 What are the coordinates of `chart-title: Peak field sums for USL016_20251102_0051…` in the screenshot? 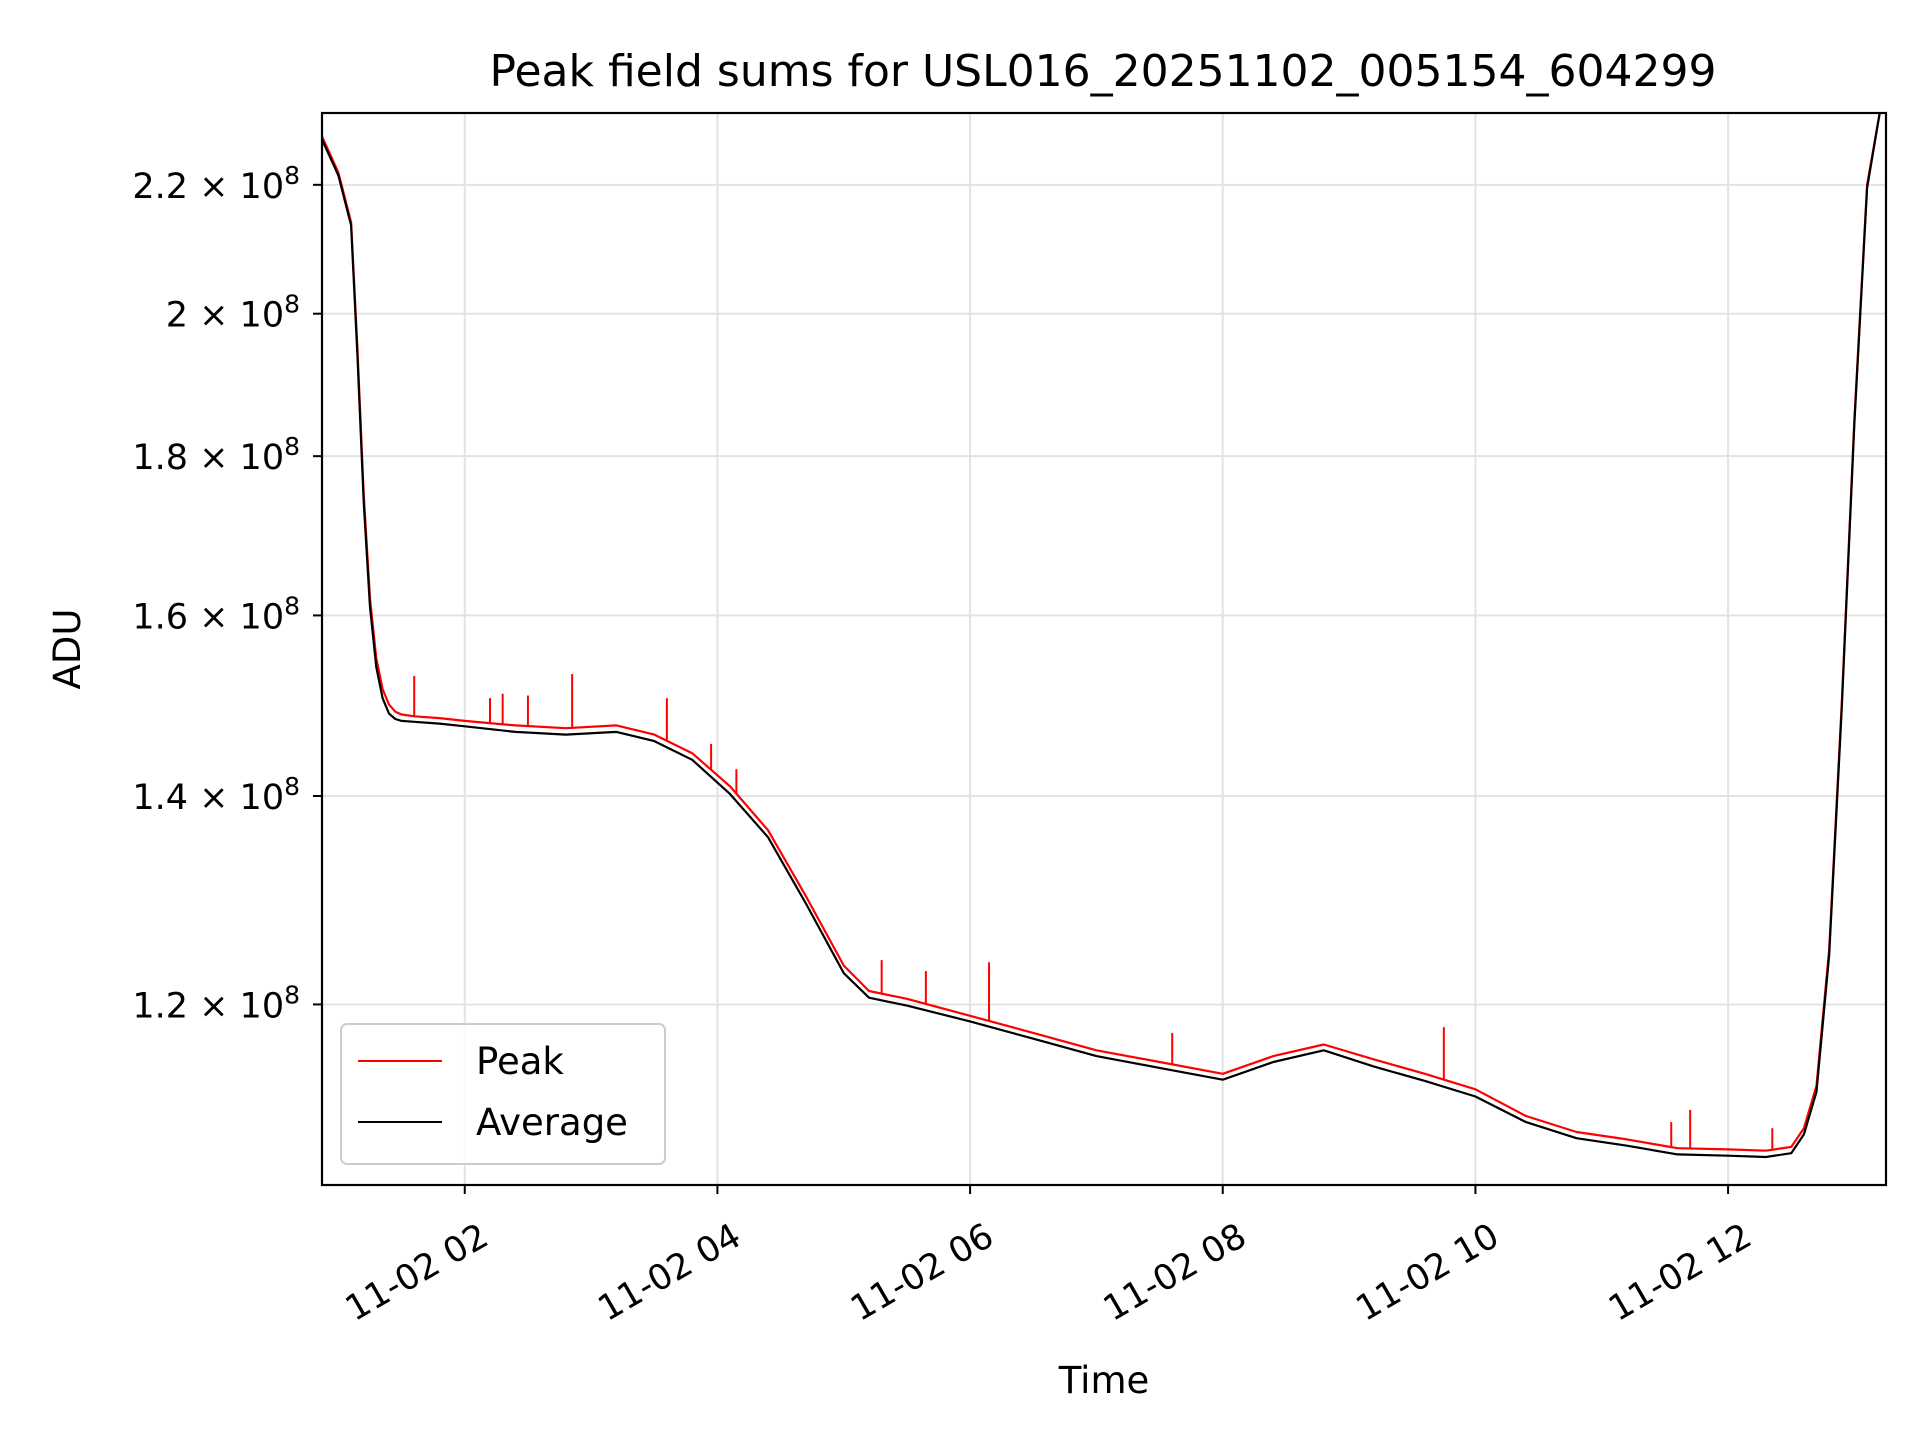 It's located at (1103, 71).